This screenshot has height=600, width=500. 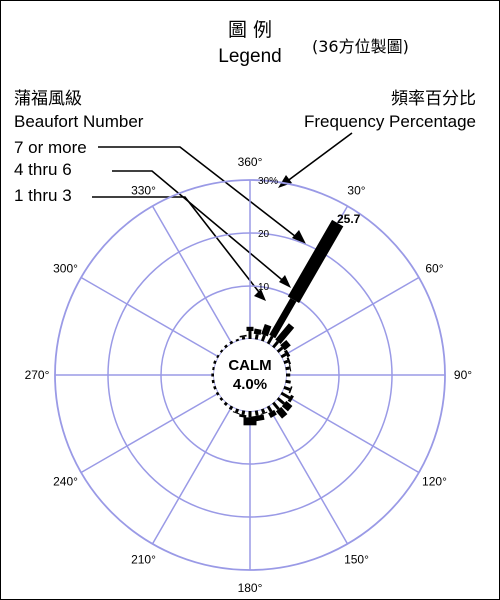 What do you see at coordinates (43, 169) in the screenshot?
I see `legend-class-4-thru-6: 4 thru 6` at bounding box center [43, 169].